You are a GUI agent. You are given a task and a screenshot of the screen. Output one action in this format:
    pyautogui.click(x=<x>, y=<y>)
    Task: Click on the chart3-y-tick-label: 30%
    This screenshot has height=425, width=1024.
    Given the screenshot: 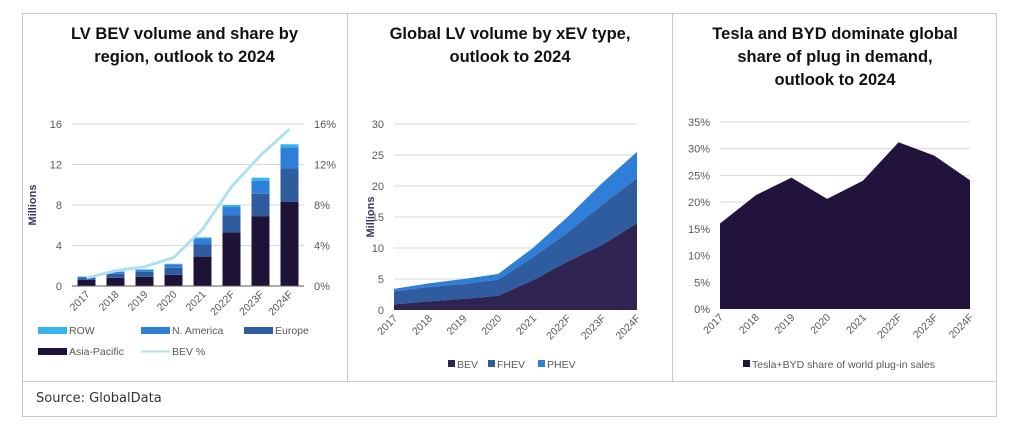 What is the action you would take?
    pyautogui.click(x=699, y=150)
    